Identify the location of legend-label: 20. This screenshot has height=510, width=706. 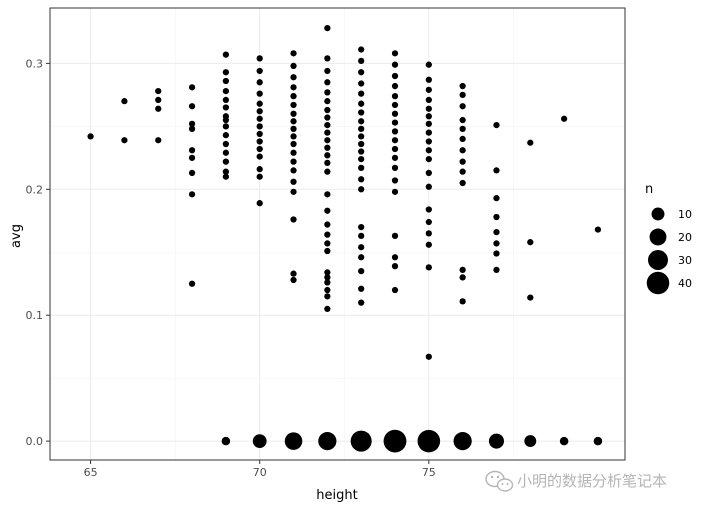
(685, 237).